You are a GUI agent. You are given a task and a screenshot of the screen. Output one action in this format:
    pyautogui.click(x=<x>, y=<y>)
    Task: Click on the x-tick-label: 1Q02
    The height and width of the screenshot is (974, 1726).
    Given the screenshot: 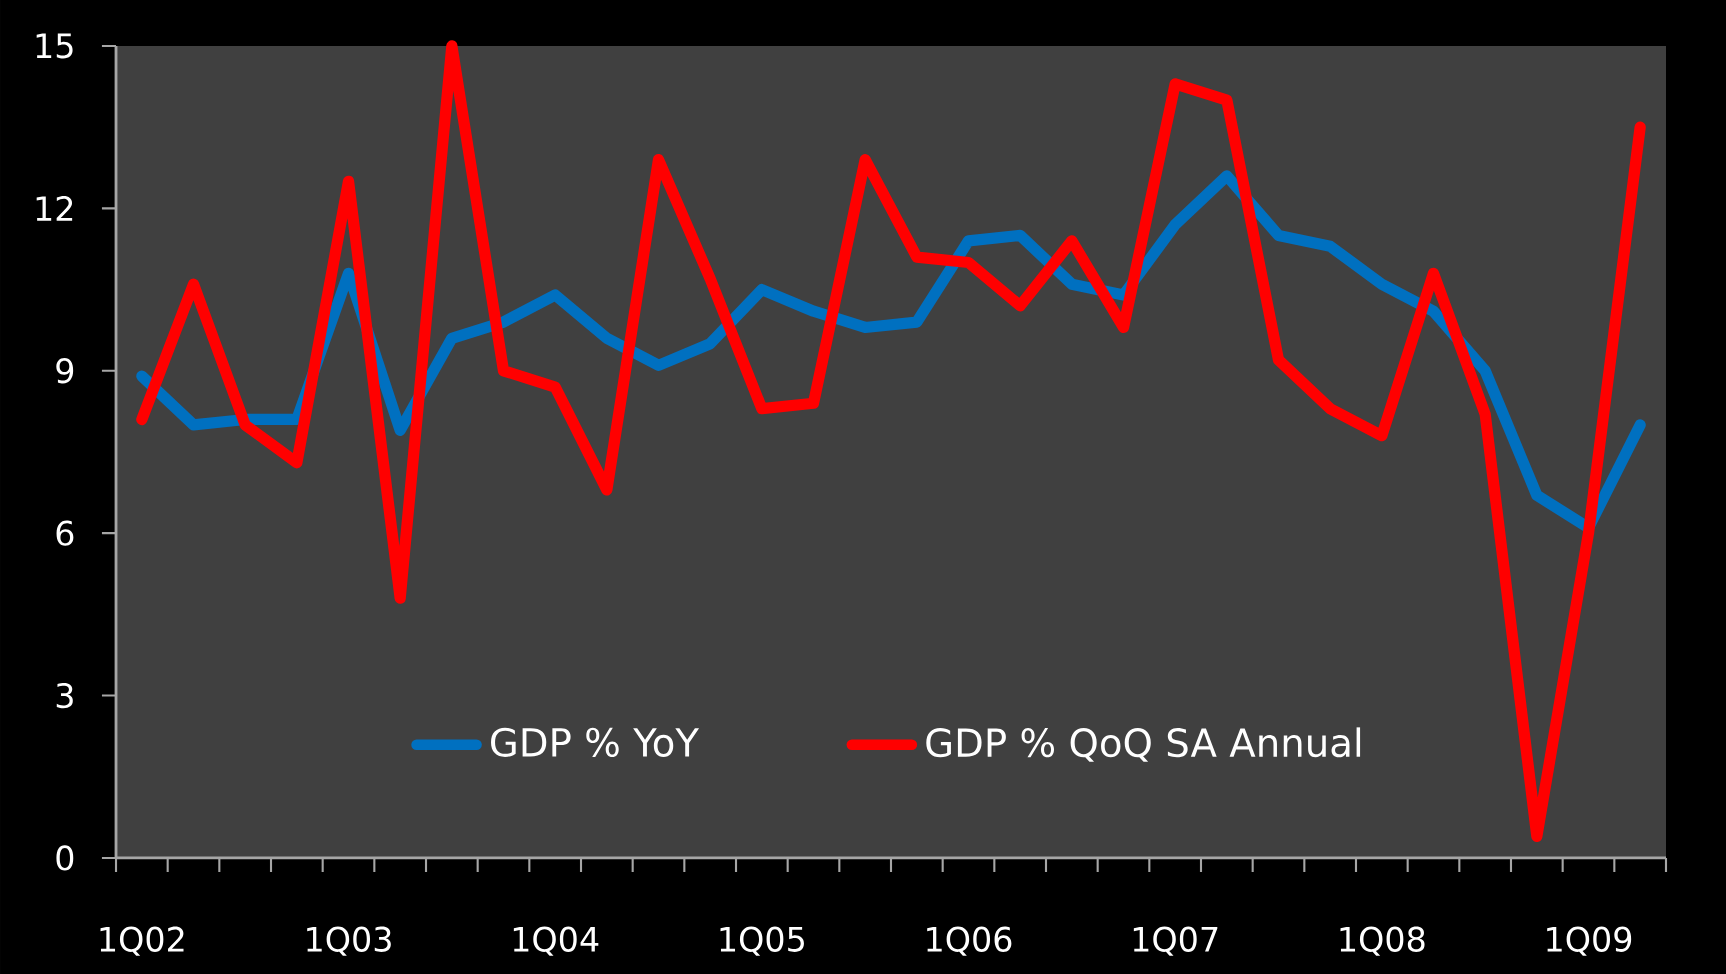 What is the action you would take?
    pyautogui.click(x=142, y=941)
    